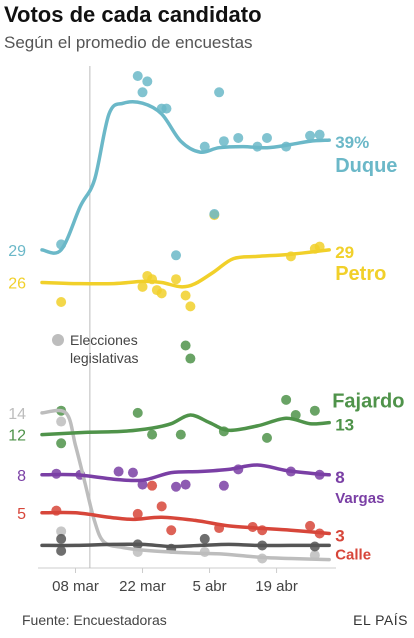  I want to click on x-tick-label: 5 abr, so click(209, 586).